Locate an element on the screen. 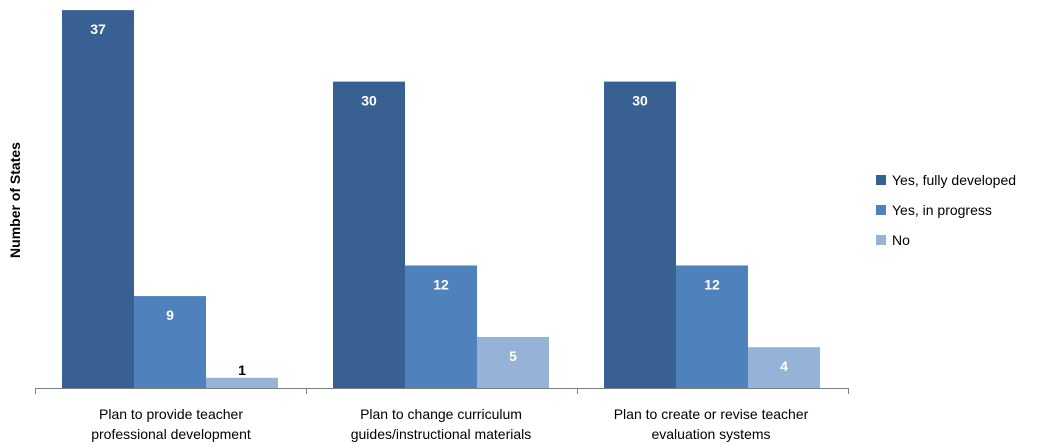  legend-label: Yes, in progress is located at coordinates (942, 210).